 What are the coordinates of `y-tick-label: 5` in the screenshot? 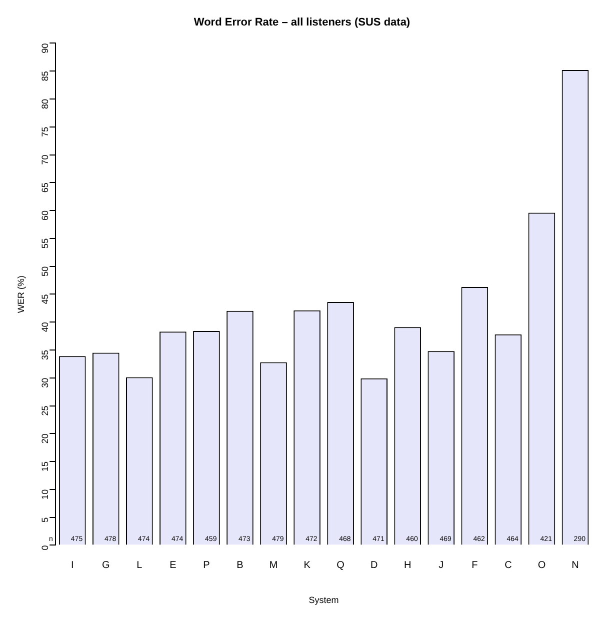 It's located at (45, 519).